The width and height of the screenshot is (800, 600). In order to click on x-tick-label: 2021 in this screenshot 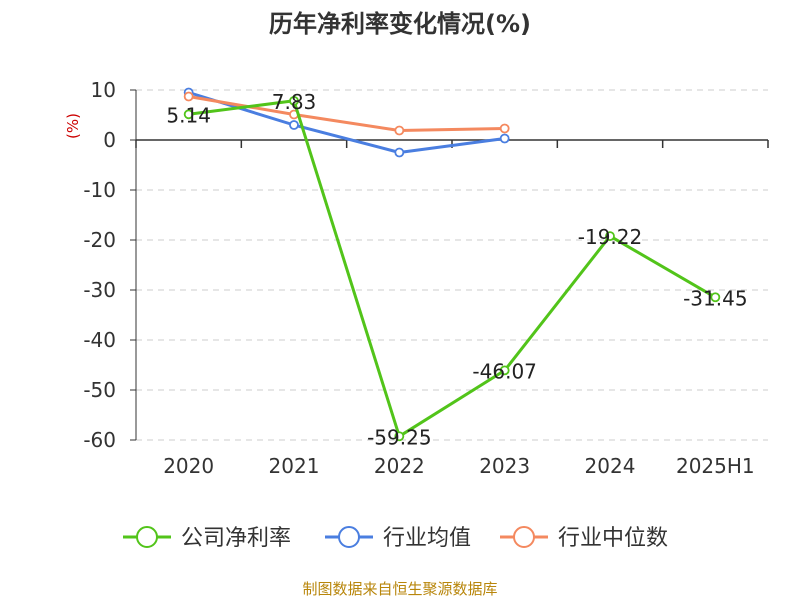, I will do `click(294, 466)`.